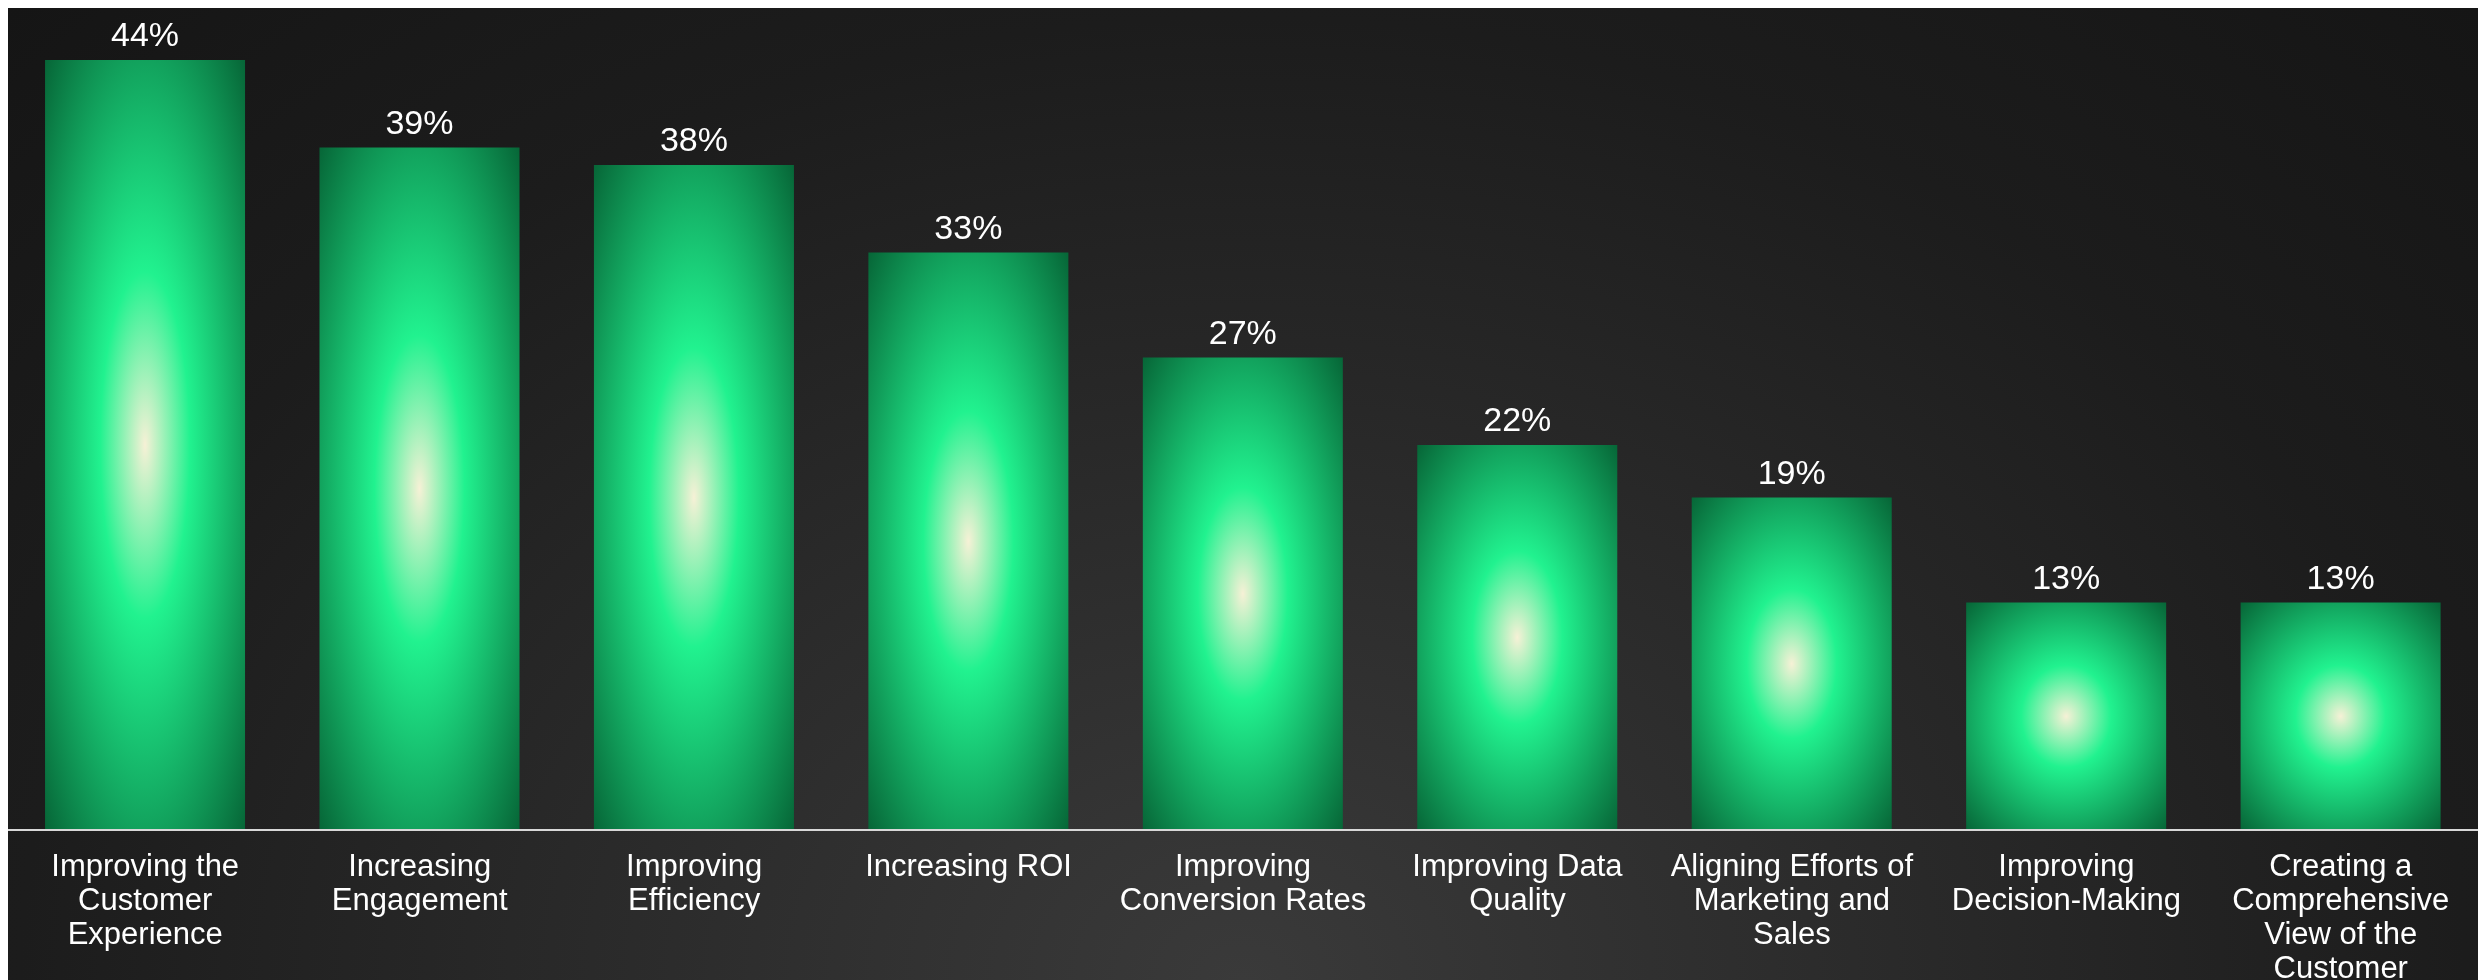 The width and height of the screenshot is (2486, 980). What do you see at coordinates (968, 865) in the screenshot?
I see `x-tick-label: Increasing ROI` at bounding box center [968, 865].